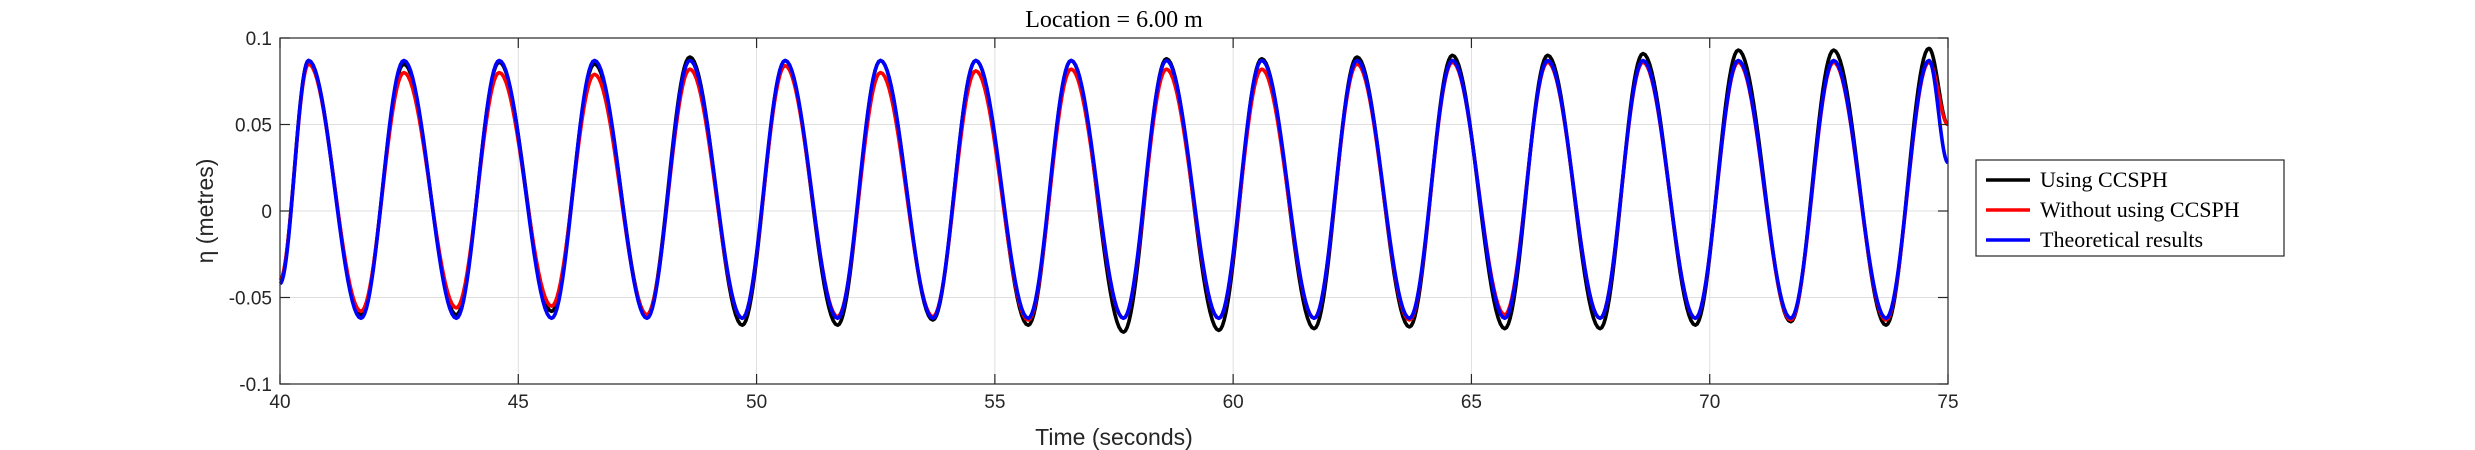 This screenshot has height=450, width=2475. What do you see at coordinates (994, 402) in the screenshot?
I see `x-tick-label: 55` at bounding box center [994, 402].